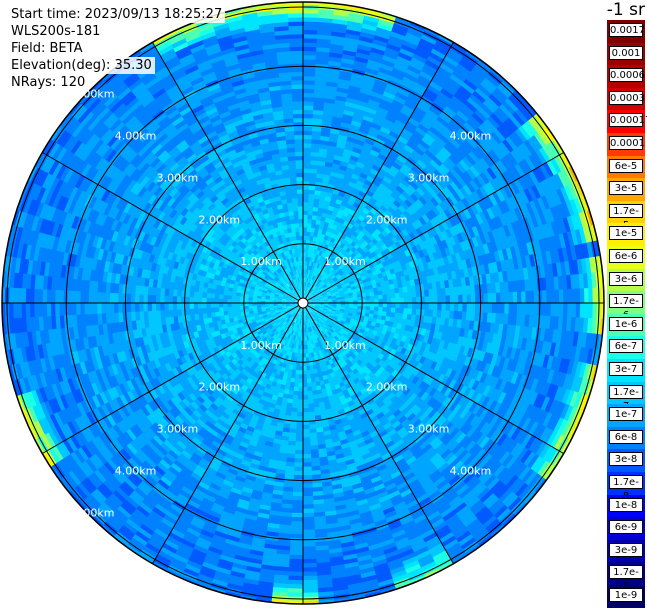 The width and height of the screenshot is (647, 608). Describe the element at coordinates (117, 14) in the screenshot. I see `start-time-text: Start time: 2023/09/13 18:25:27` at that location.